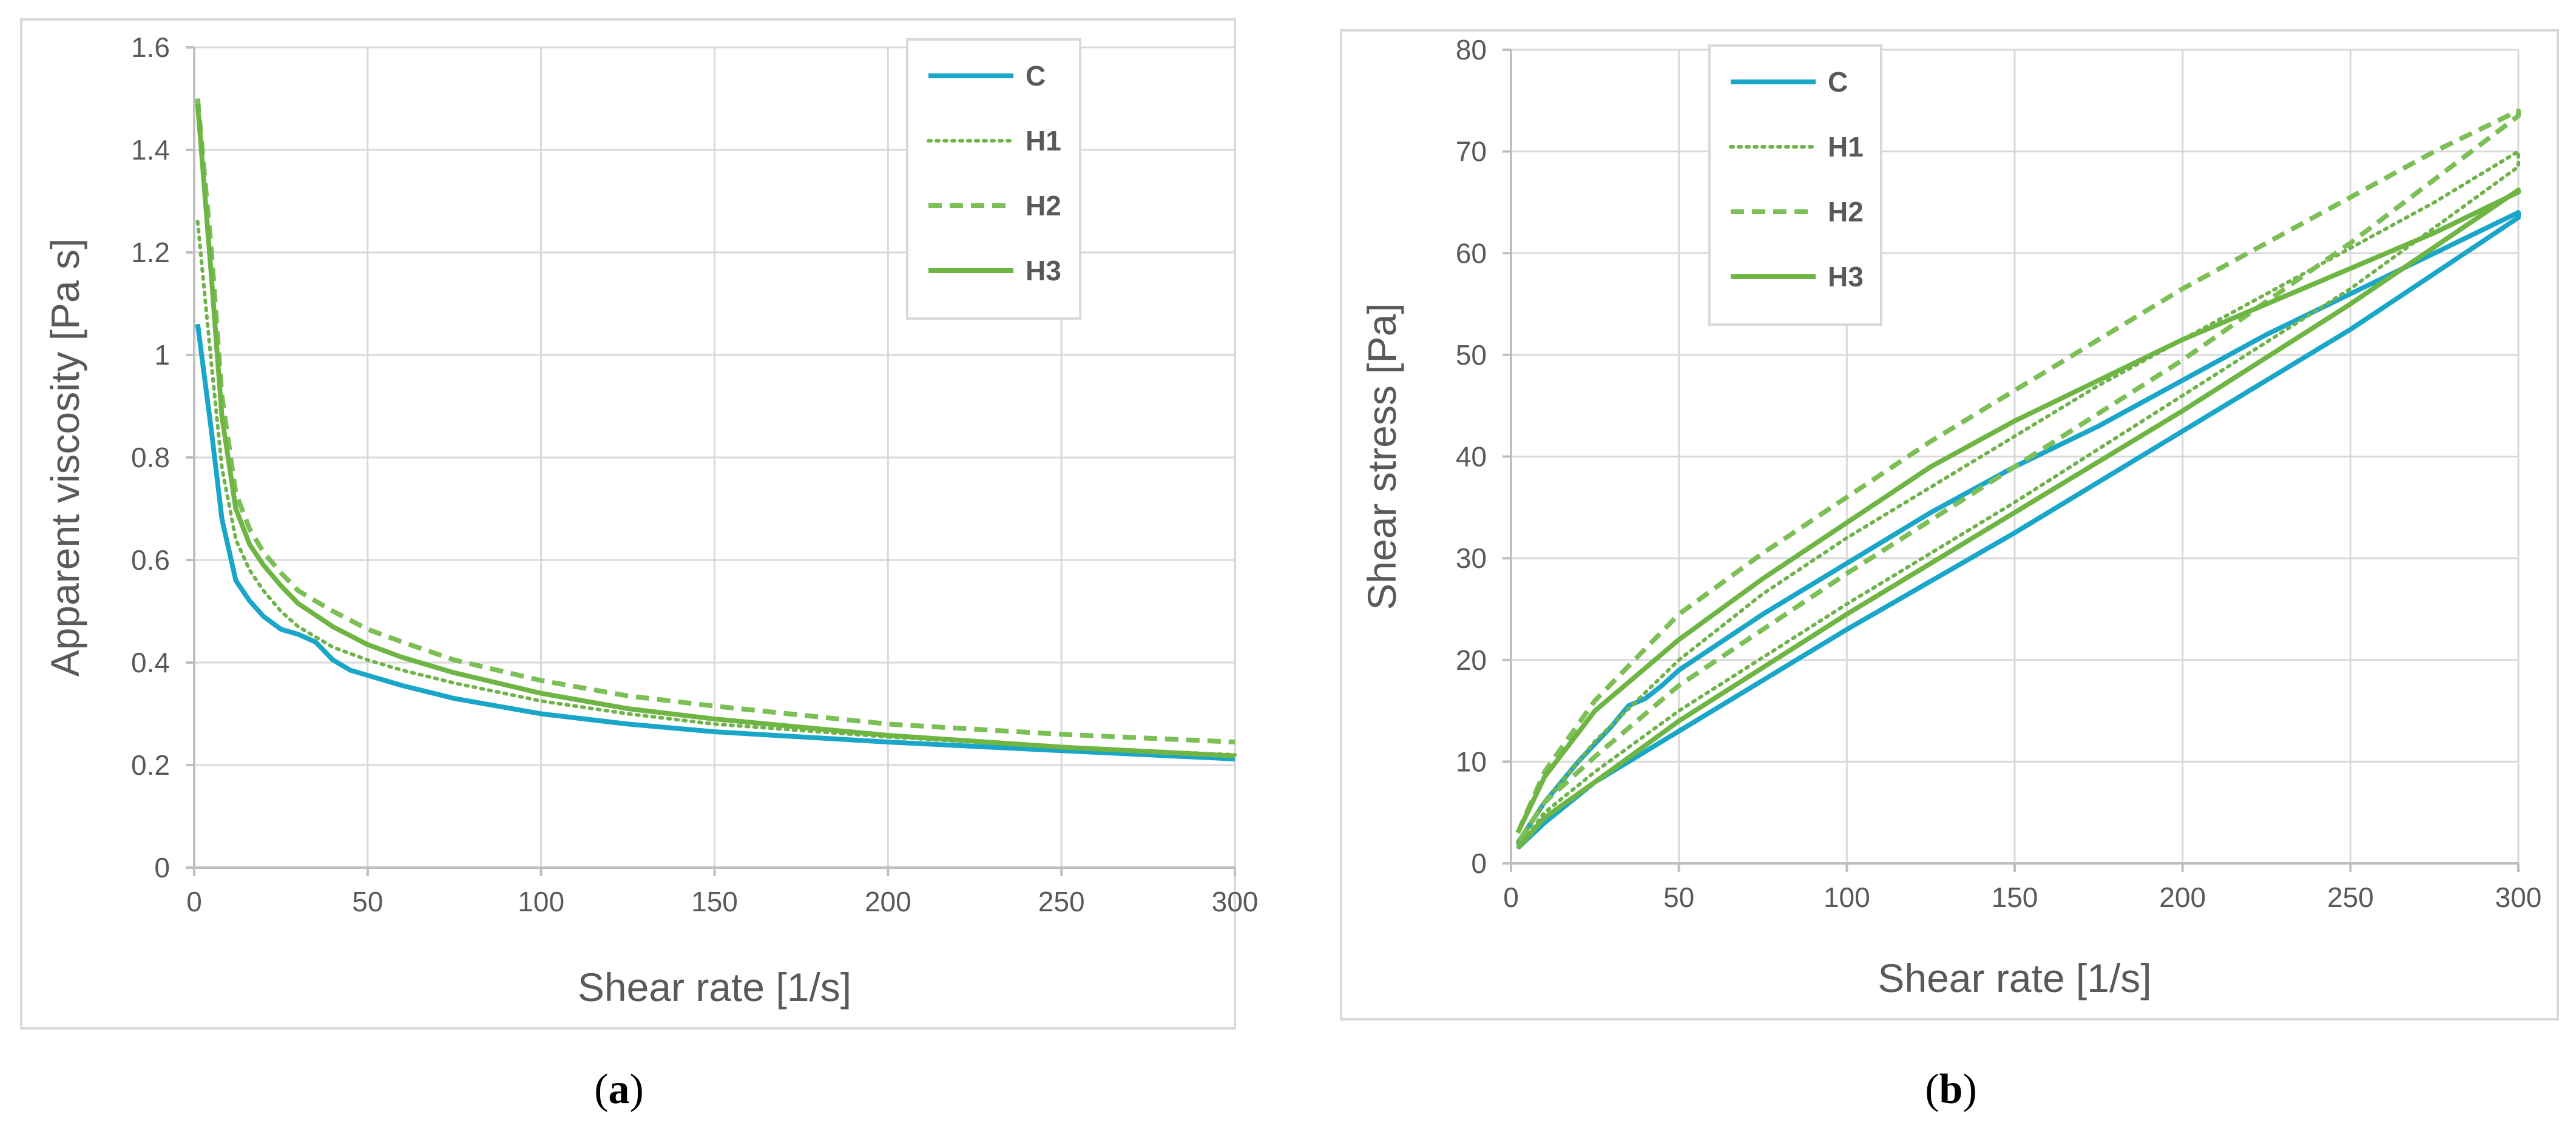 This screenshot has width=2576, height=1137. Describe the element at coordinates (150, 662) in the screenshot. I see `y-tick-label: 0.4` at that location.